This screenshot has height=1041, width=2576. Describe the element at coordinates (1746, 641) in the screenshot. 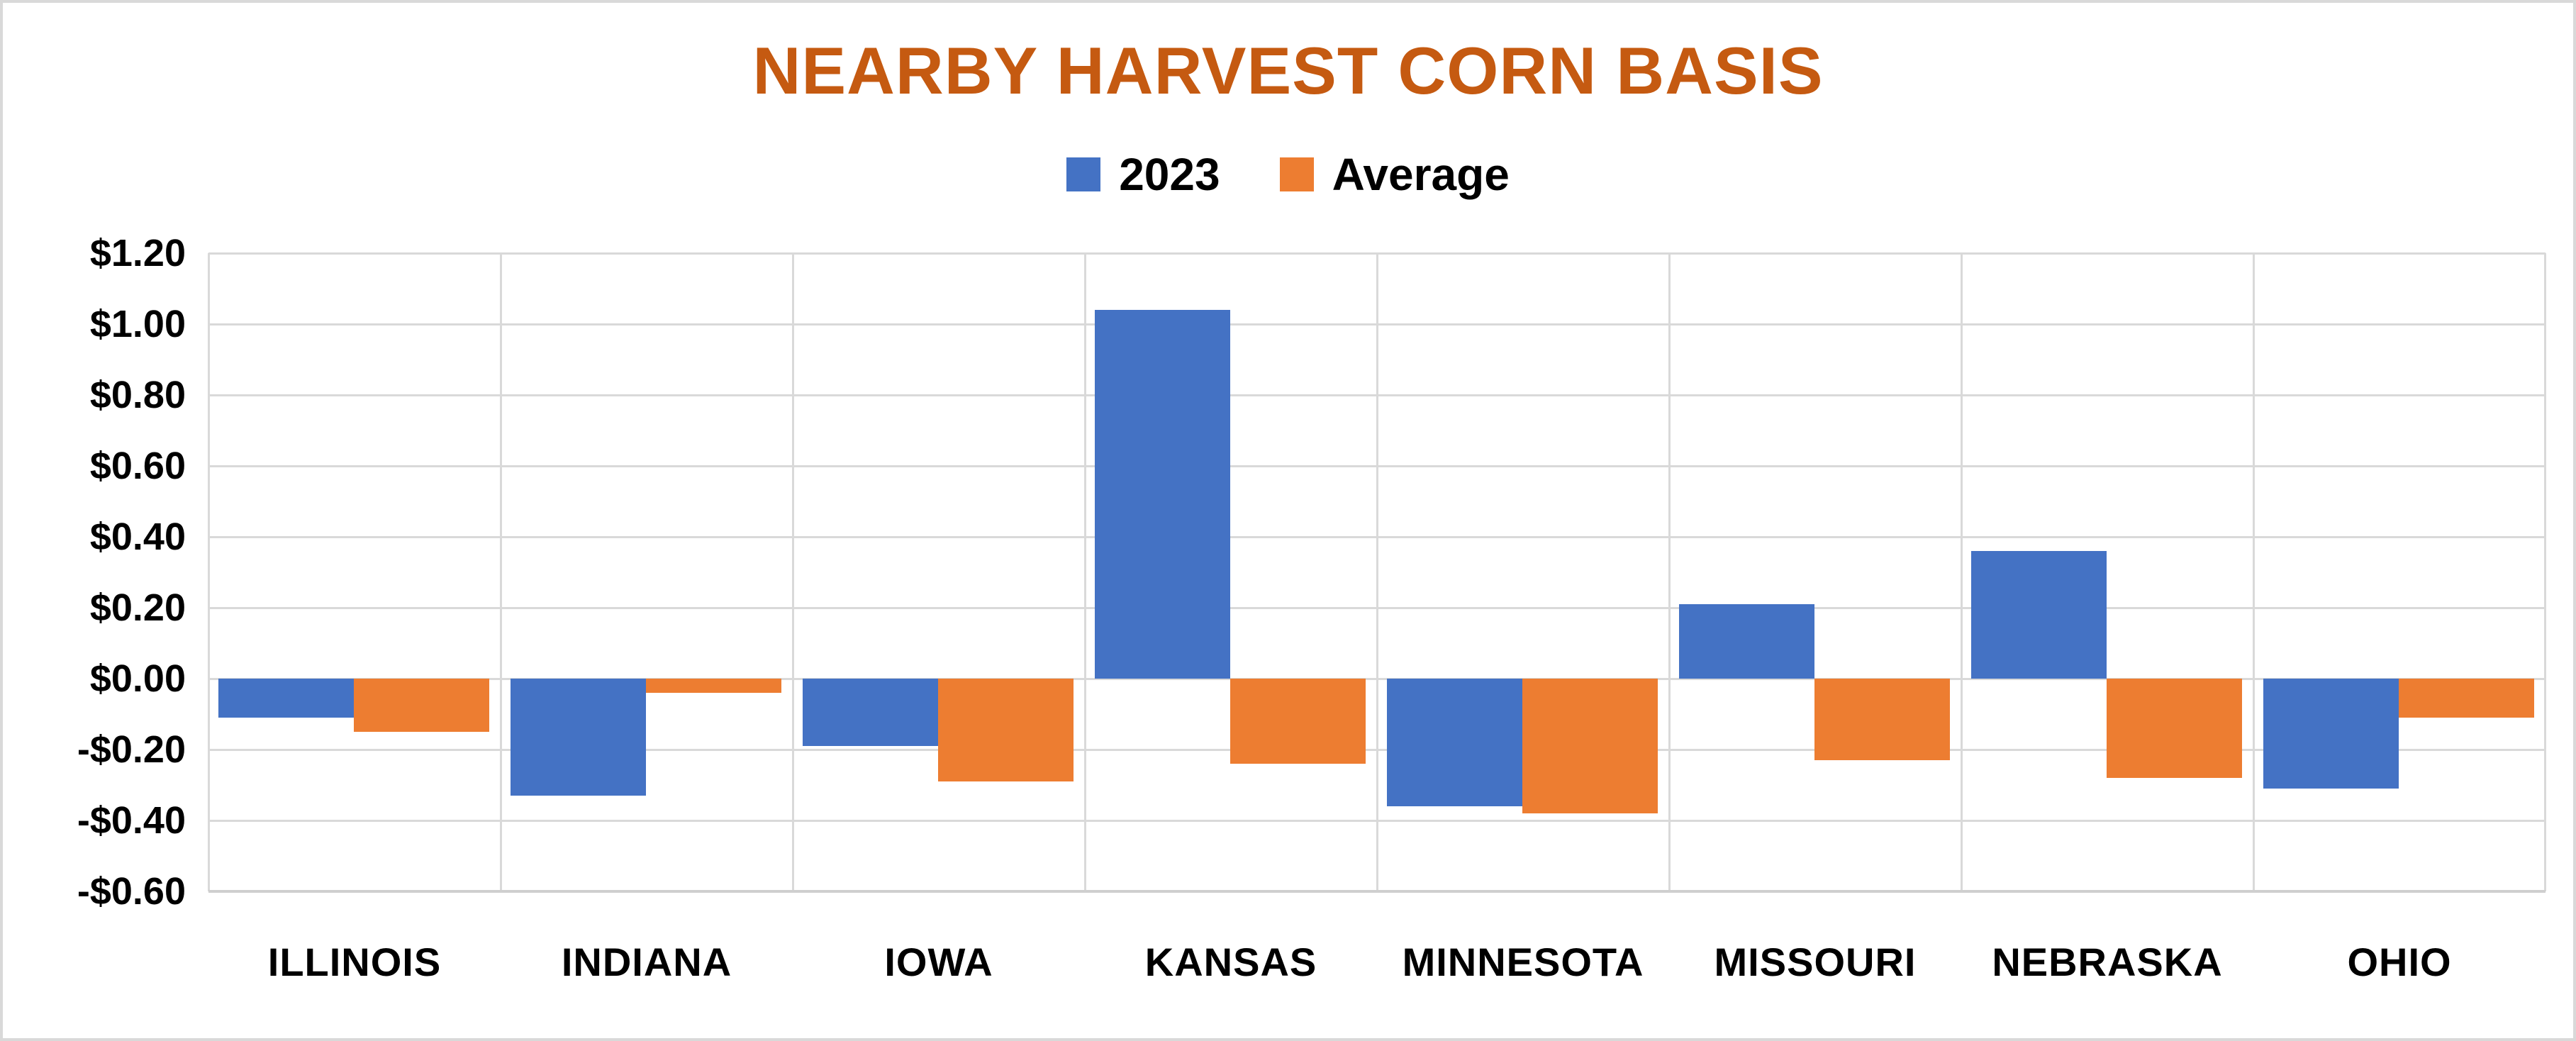

I see `bar-2023-missouri` at that location.